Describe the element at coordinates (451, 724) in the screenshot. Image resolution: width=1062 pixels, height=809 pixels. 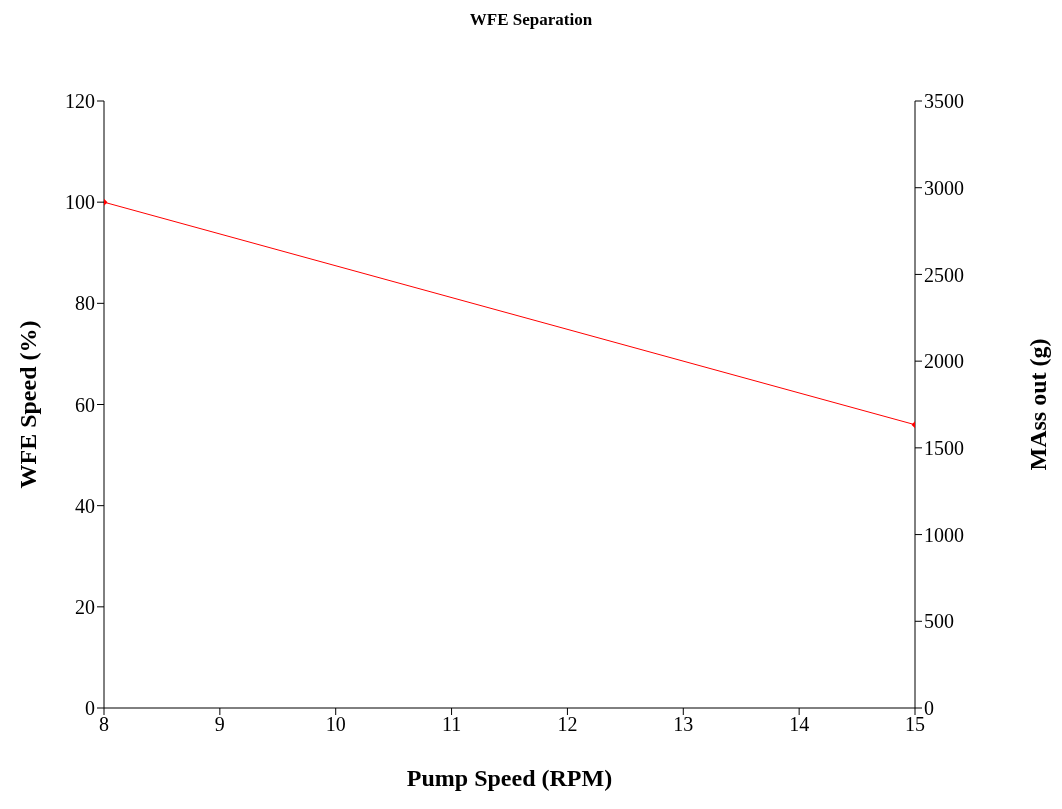
I see `x-tick-label: 11` at that location.